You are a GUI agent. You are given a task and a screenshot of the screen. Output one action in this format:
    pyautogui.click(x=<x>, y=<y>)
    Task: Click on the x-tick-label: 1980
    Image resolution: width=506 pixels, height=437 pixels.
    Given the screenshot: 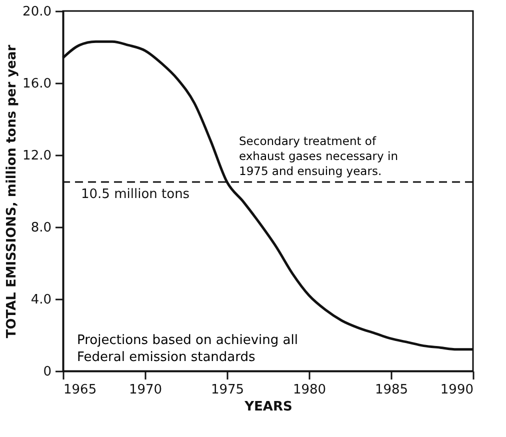 What is the action you would take?
    pyautogui.click(x=309, y=390)
    